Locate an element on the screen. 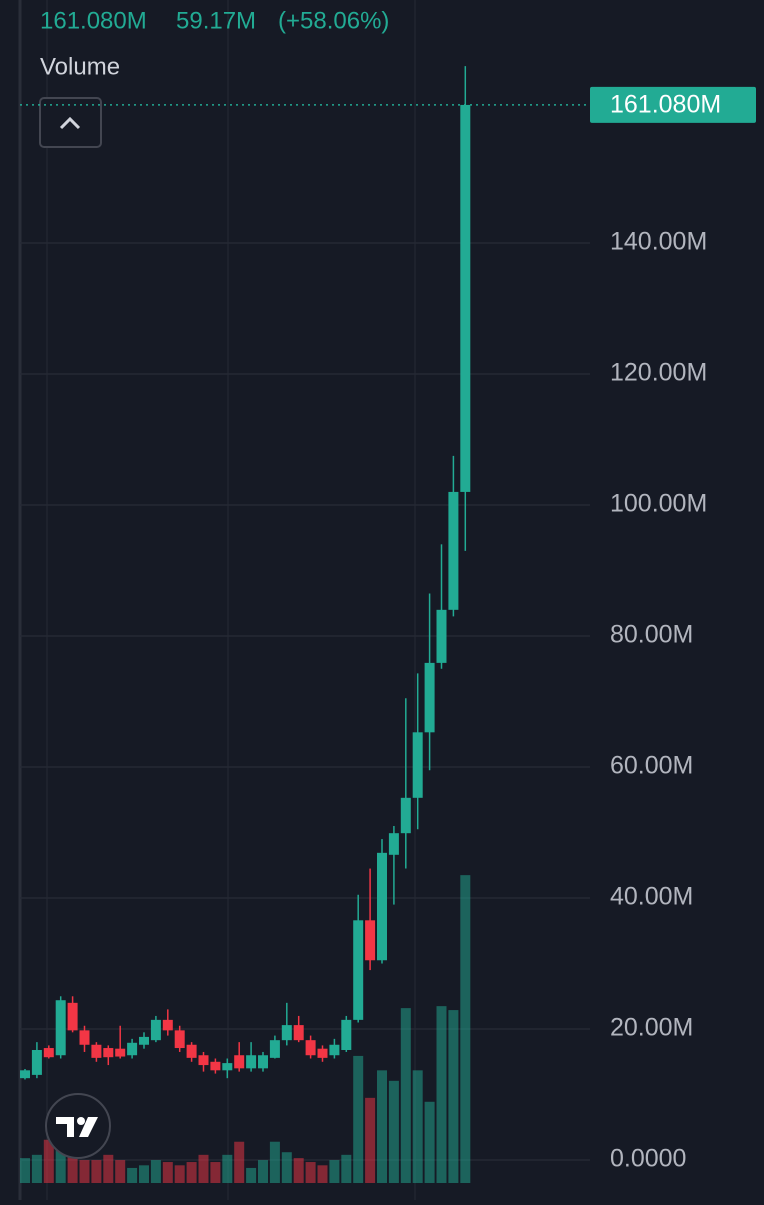  collapse-icon is located at coordinates (70, 123).